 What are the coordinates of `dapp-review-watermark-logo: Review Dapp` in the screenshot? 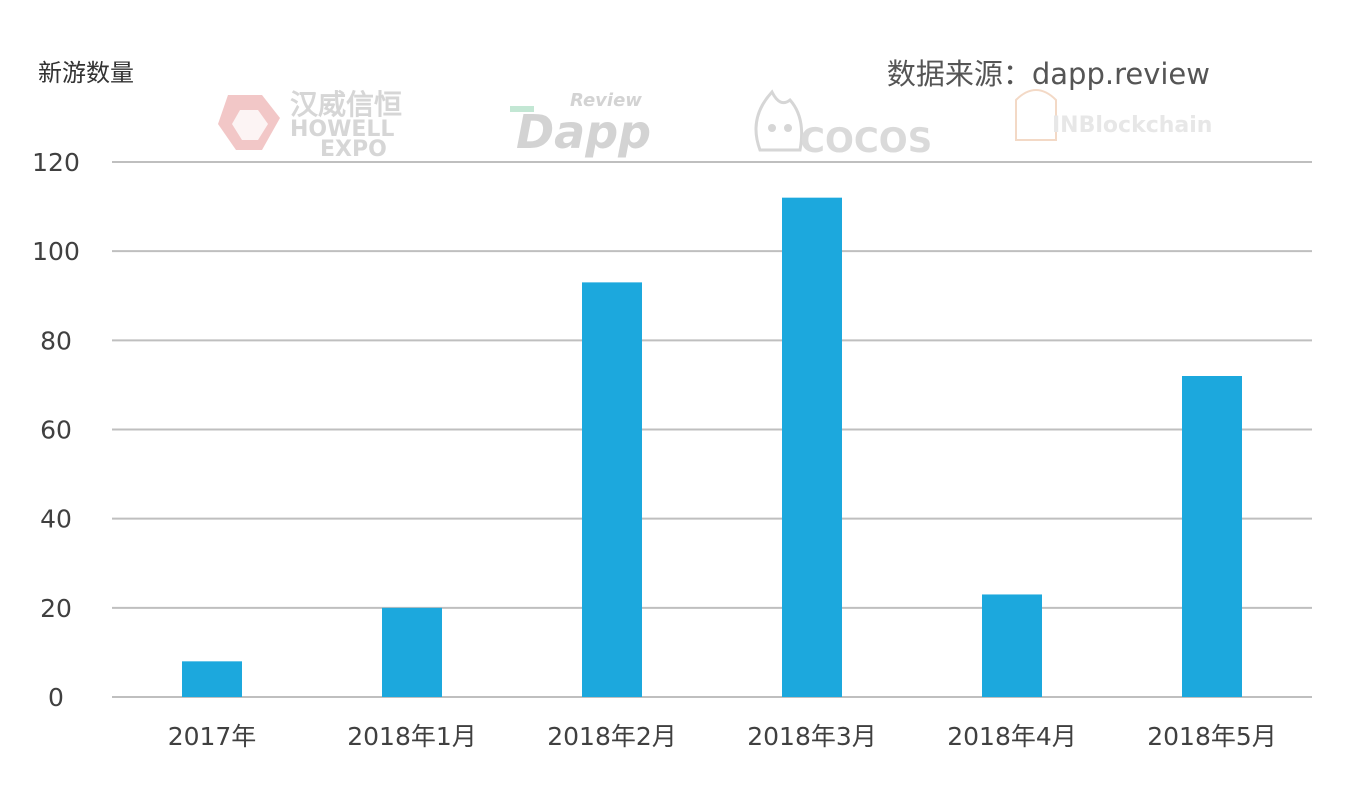 It's located at (580, 124).